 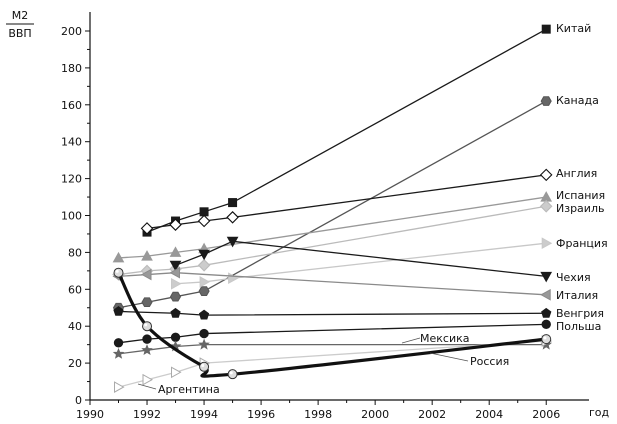 I want to click on y-tick-label: 180, so click(x=71, y=68).